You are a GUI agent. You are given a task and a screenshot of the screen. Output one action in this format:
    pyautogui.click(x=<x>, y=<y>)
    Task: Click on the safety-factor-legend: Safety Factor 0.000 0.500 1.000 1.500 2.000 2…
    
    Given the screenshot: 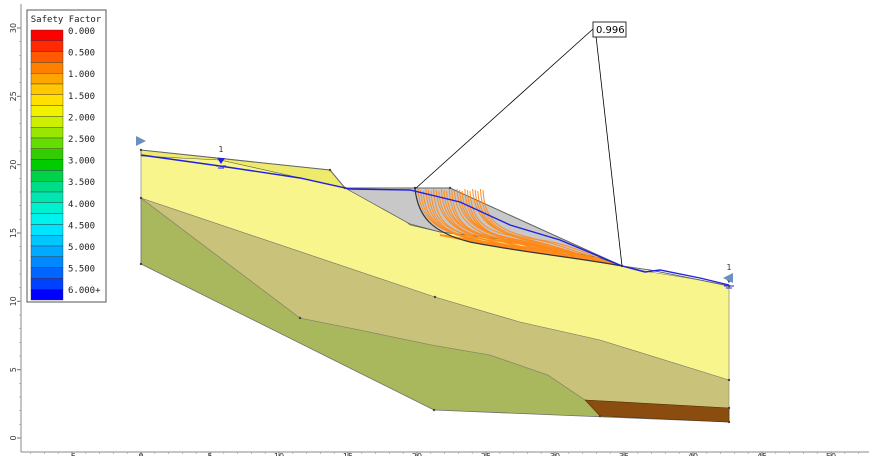 What is the action you would take?
    pyautogui.click(x=66, y=156)
    